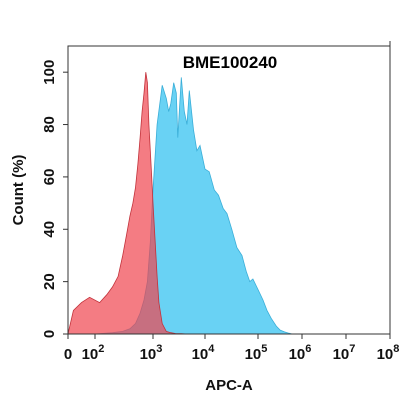  What do you see at coordinates (49, 334) in the screenshot?
I see `y-tick-label: 0` at bounding box center [49, 334].